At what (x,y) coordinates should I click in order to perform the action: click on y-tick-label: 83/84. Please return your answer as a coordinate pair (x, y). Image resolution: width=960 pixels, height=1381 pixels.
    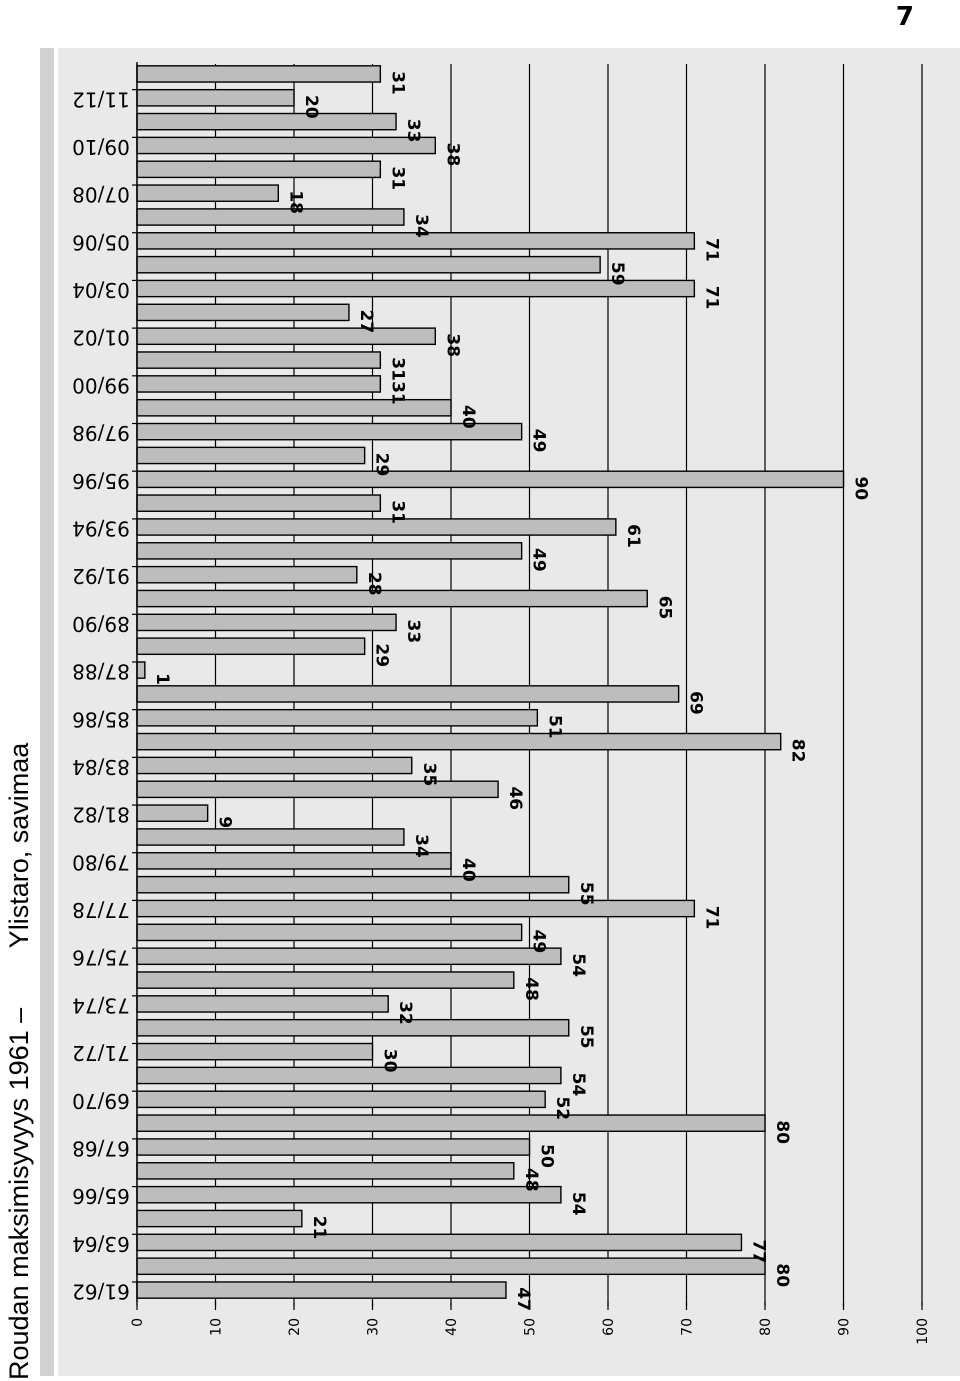
    Looking at the image, I should click on (101, 767).